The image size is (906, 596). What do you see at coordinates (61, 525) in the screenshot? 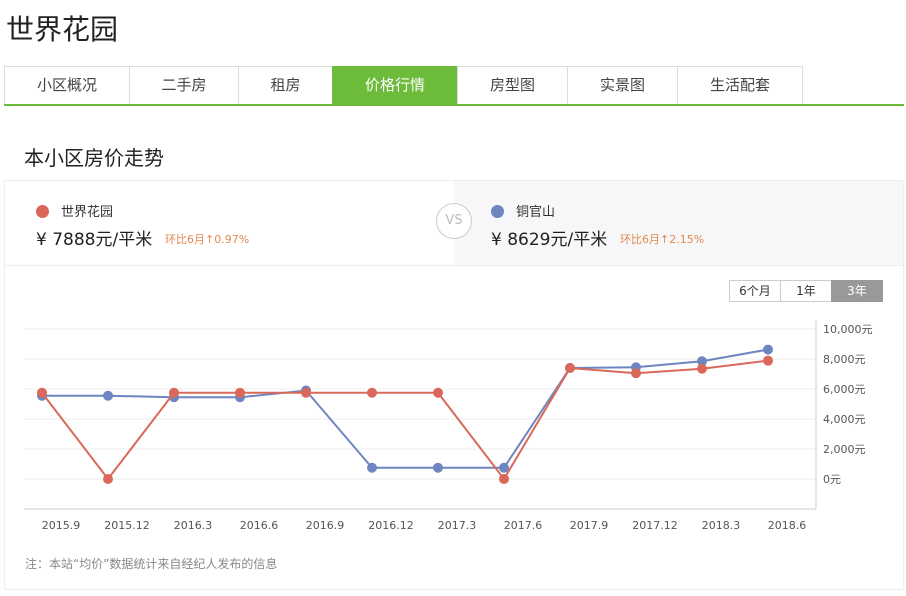
I see `x-tick-label: 2015.9` at bounding box center [61, 525].